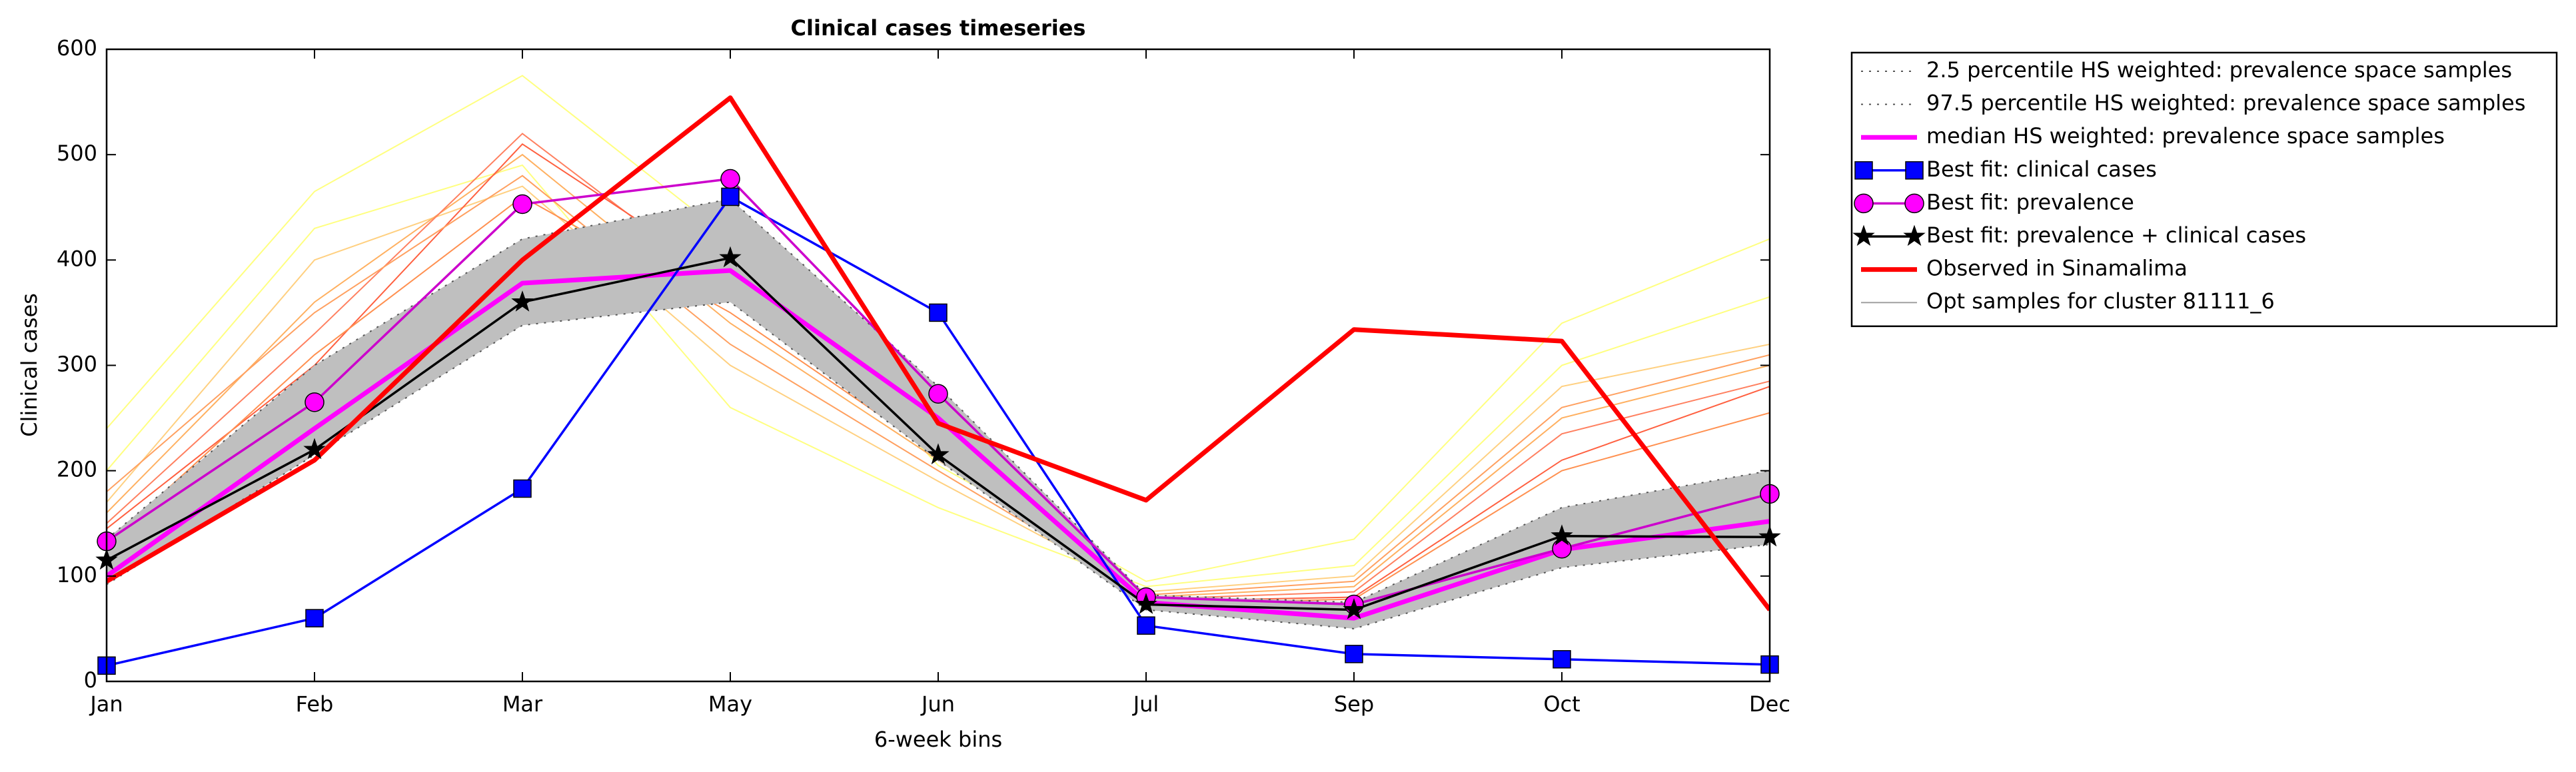  What do you see at coordinates (2116, 235) in the screenshot?
I see `legend-label: Best fit: prevalence + clinical cases` at bounding box center [2116, 235].